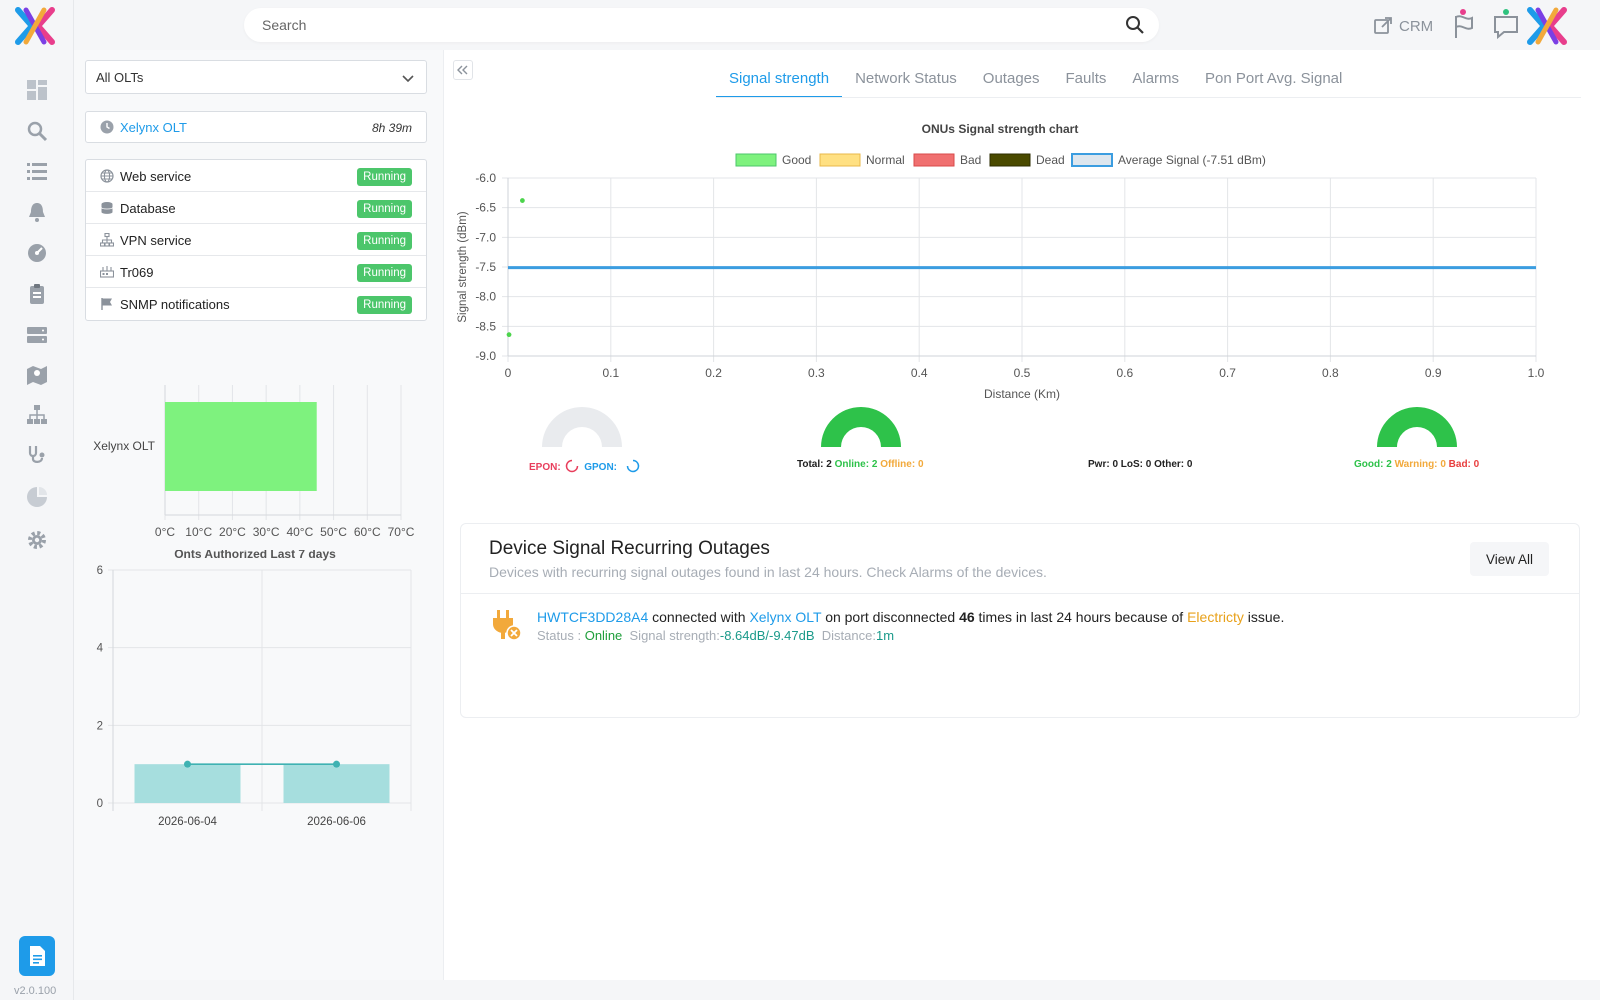 Image resolution: width=1600 pixels, height=1000 pixels. I want to click on good-value: 2, so click(1389, 464).